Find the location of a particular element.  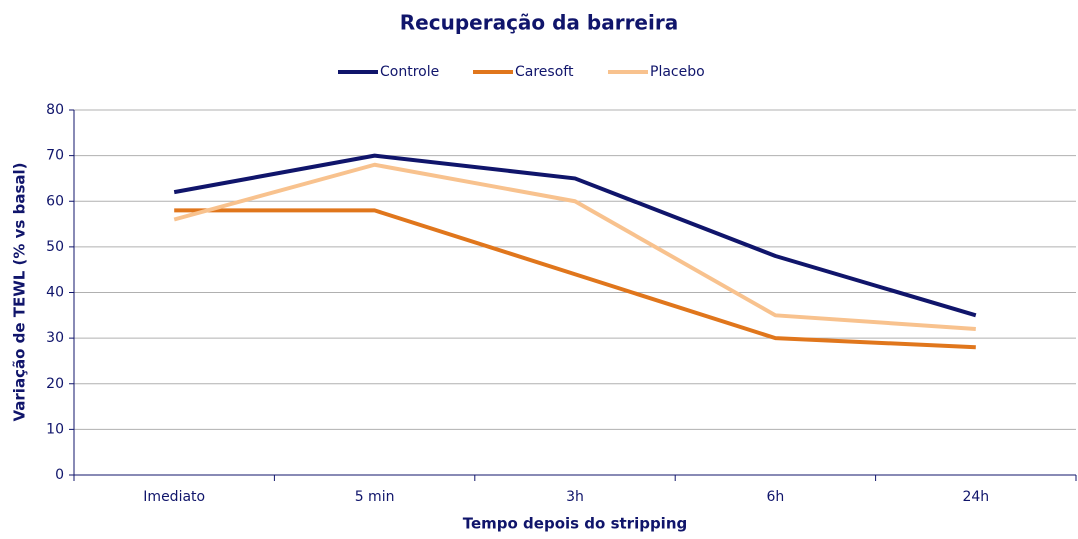

y-tick-label: 10 is located at coordinates (55, 429).